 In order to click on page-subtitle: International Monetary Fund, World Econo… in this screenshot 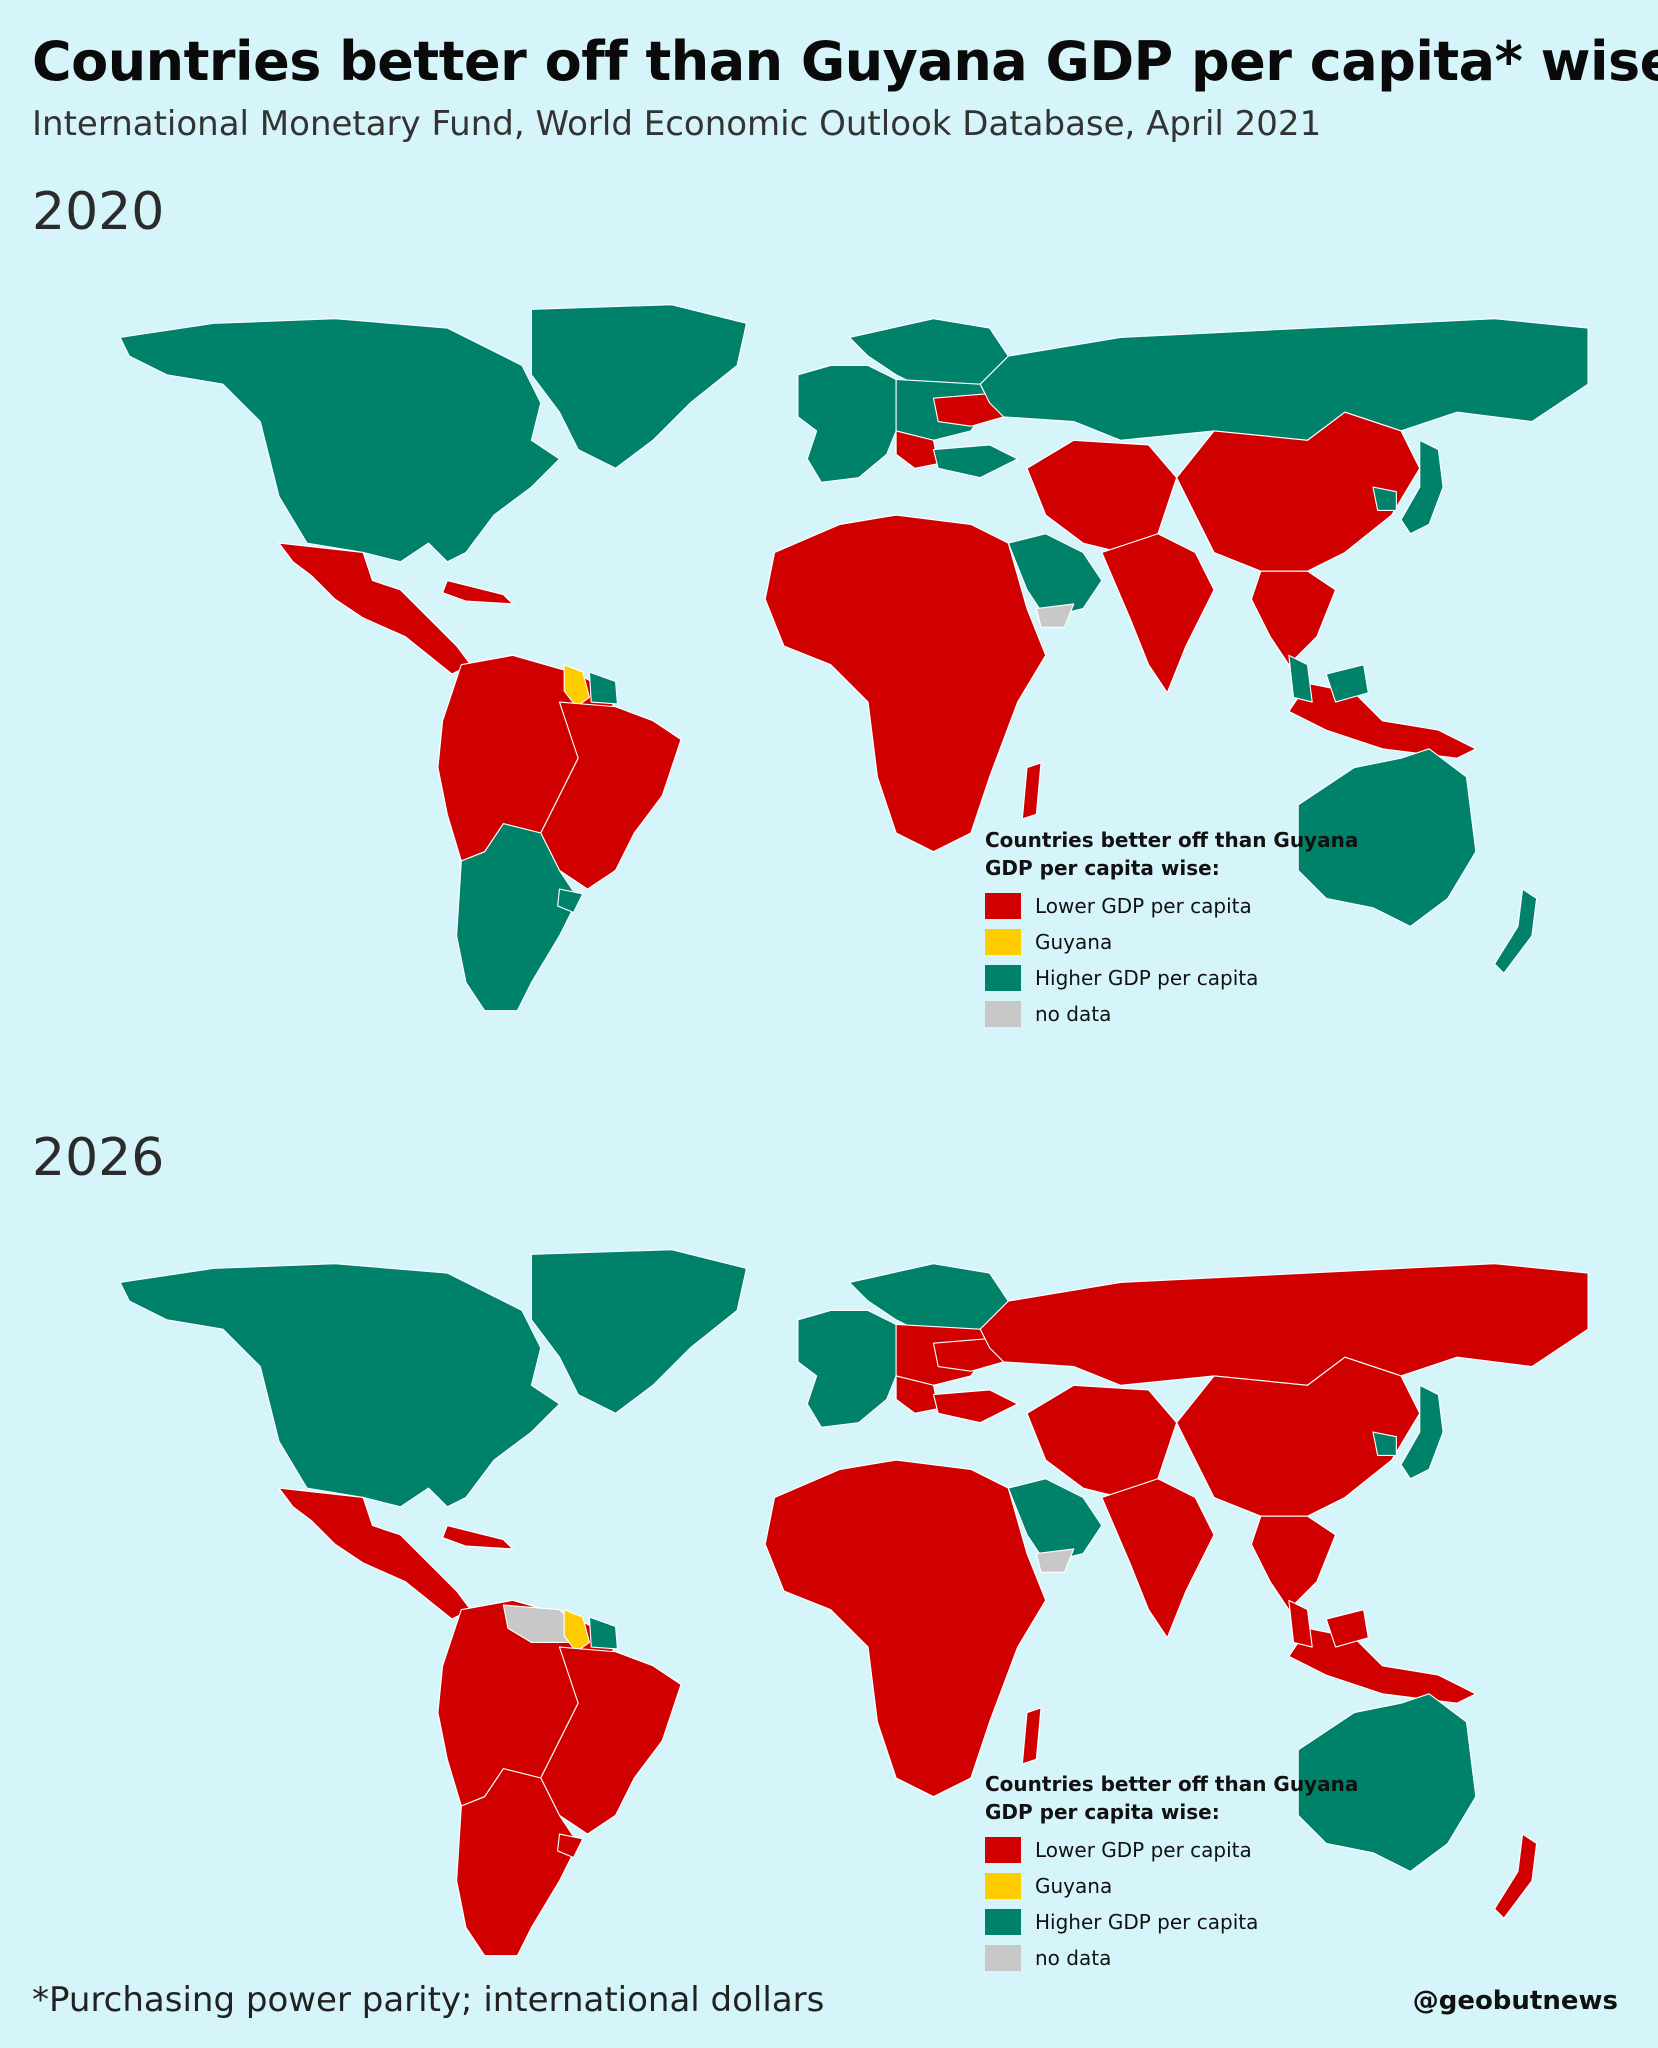, I will do `click(677, 124)`.